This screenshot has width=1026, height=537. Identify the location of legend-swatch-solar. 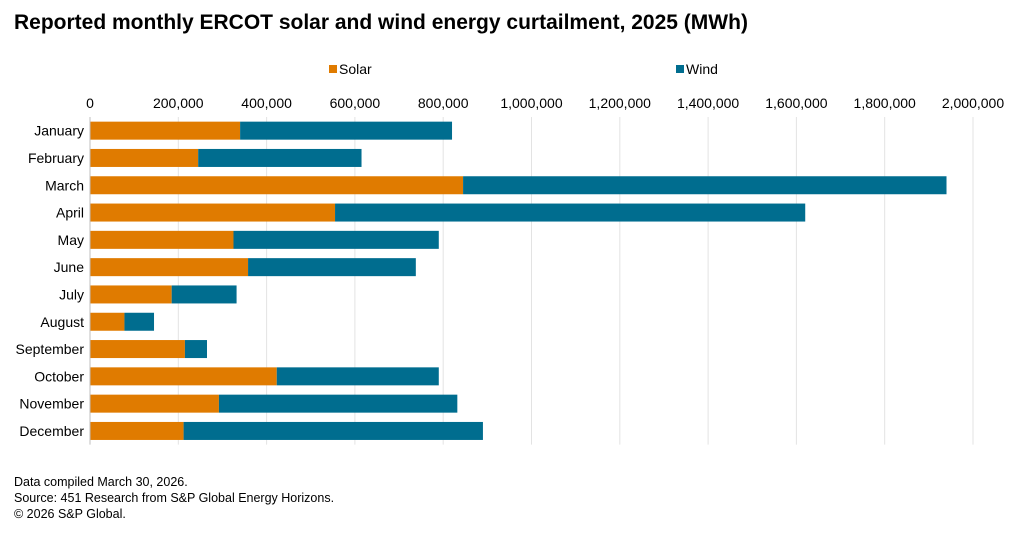
(333, 69).